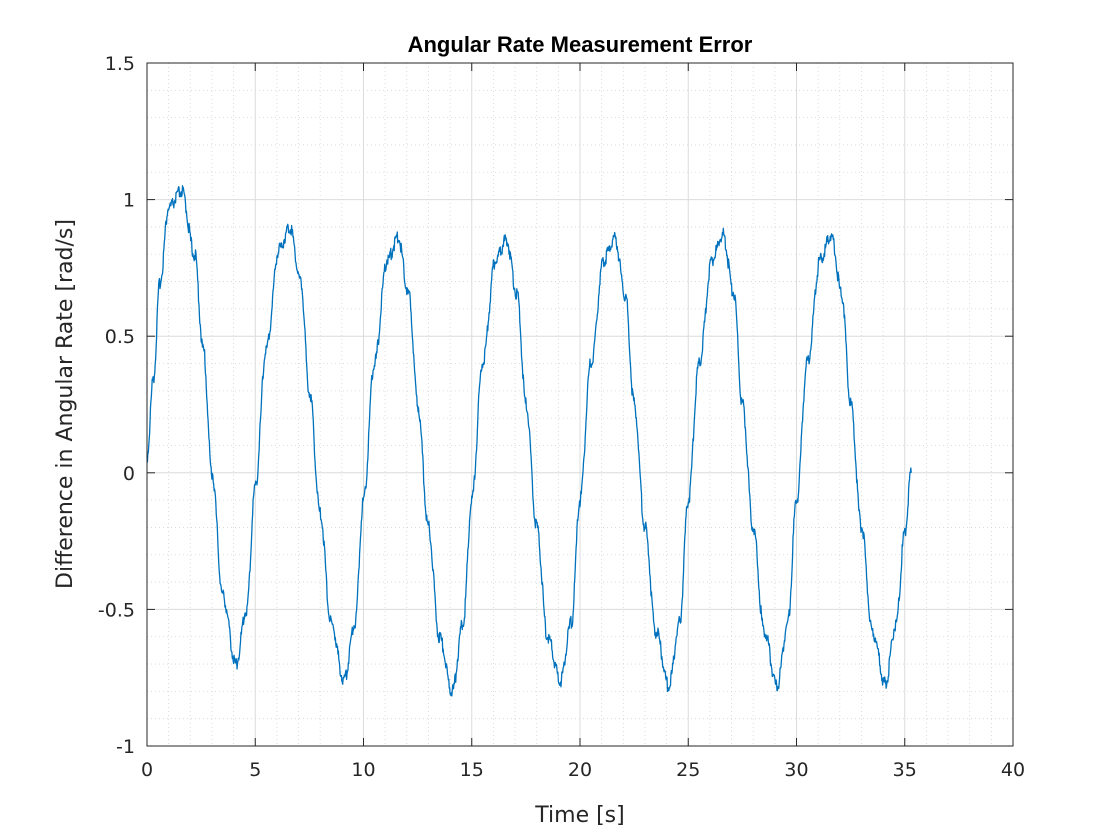 This screenshot has width=1120, height=840. What do you see at coordinates (688, 770) in the screenshot?
I see `x-tick-label: 25` at bounding box center [688, 770].